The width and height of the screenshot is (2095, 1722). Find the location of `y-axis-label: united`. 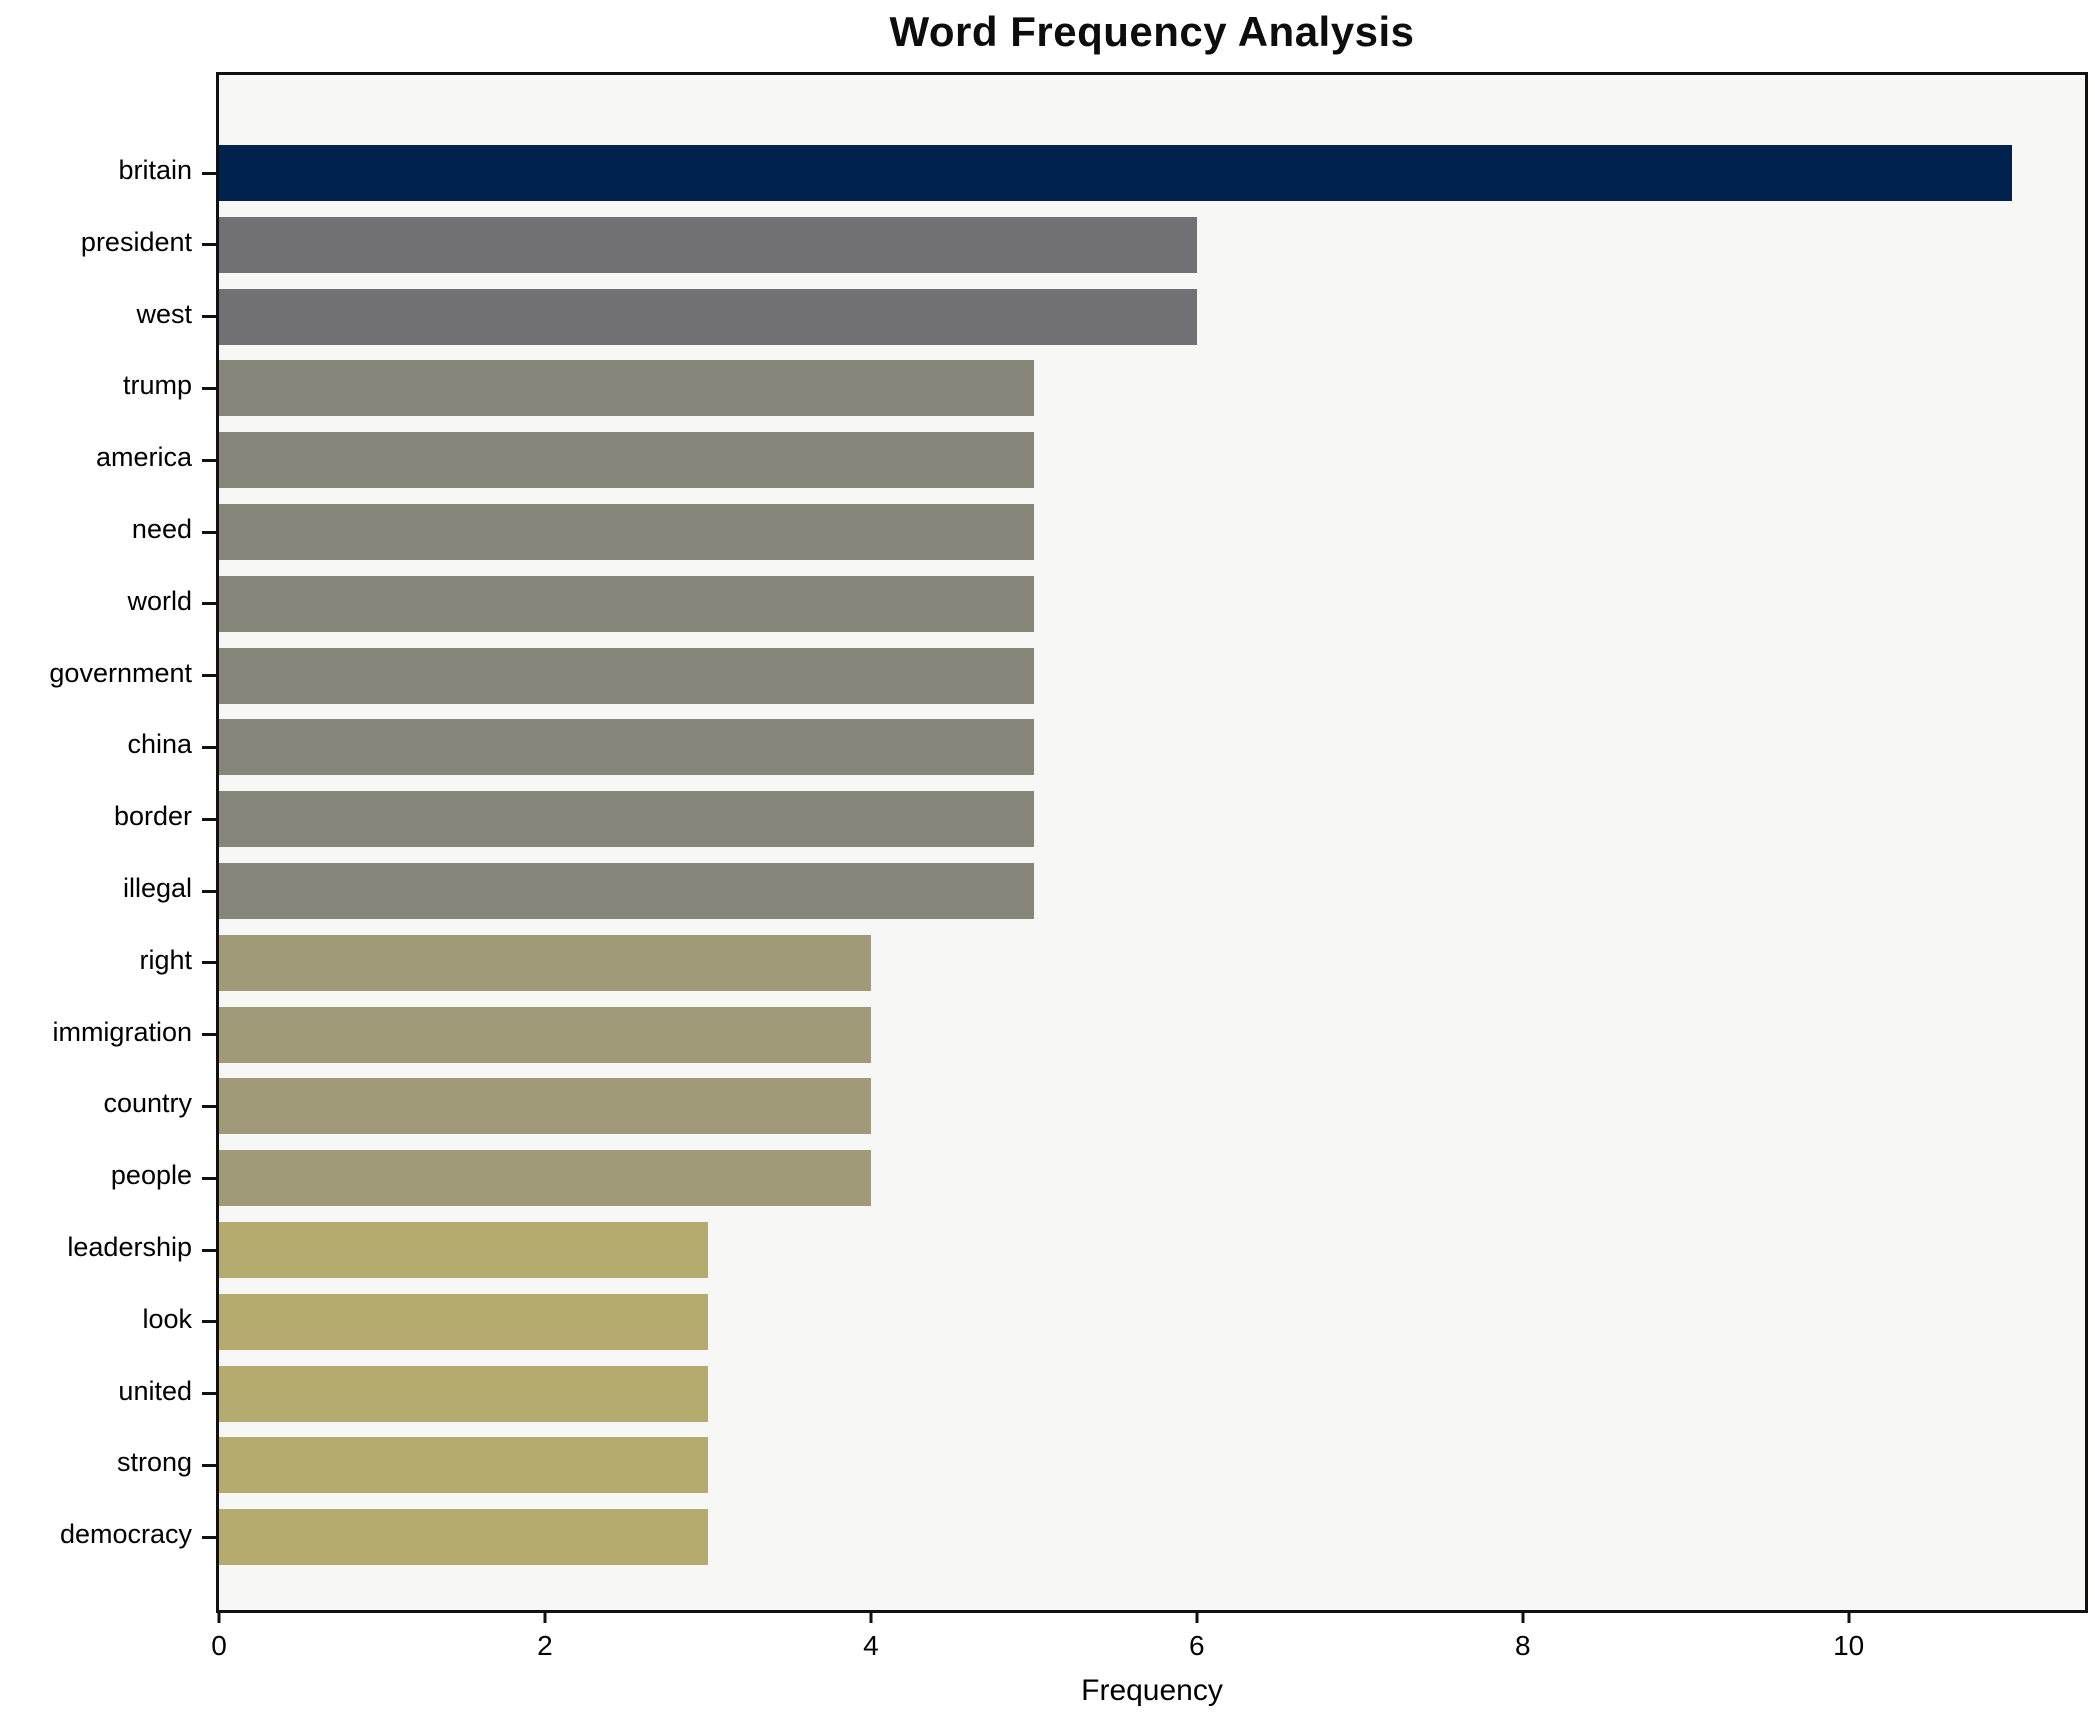

y-axis-label: united is located at coordinates (155, 1390).